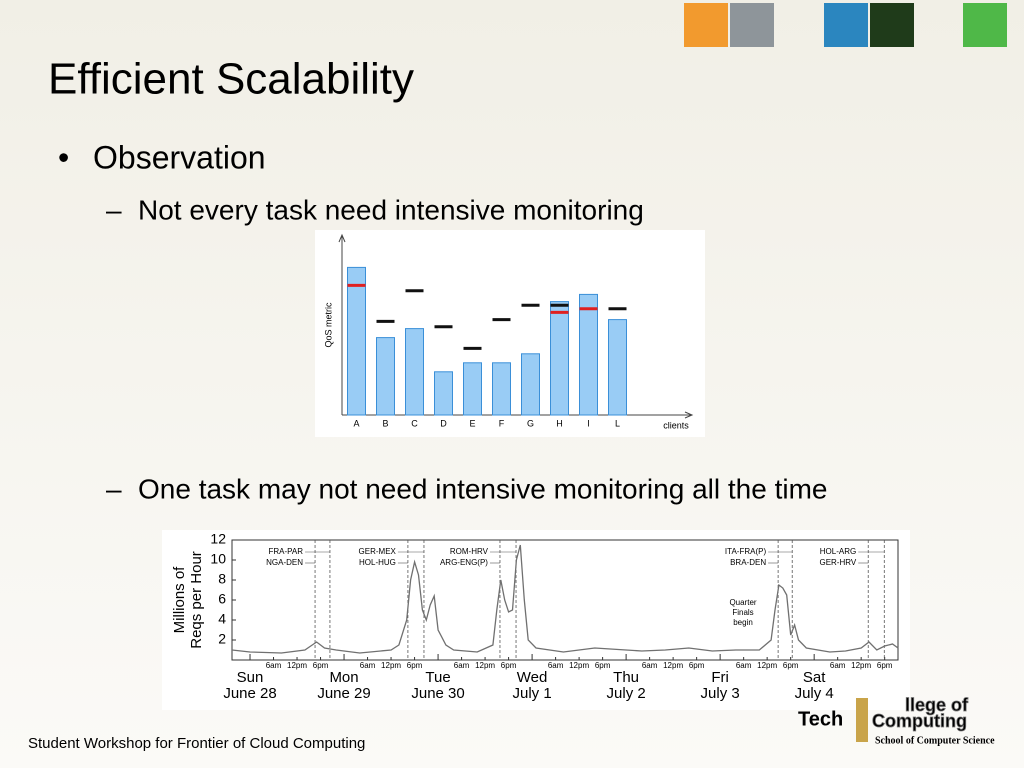 This screenshot has width=1024, height=768. Describe the element at coordinates (343, 677) in the screenshot. I see `day-label: Mon` at that location.